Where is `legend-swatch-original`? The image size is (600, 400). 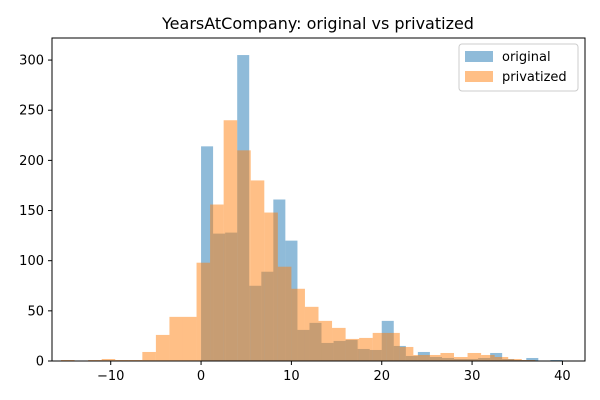
legend-swatch-original is located at coordinates (479, 56).